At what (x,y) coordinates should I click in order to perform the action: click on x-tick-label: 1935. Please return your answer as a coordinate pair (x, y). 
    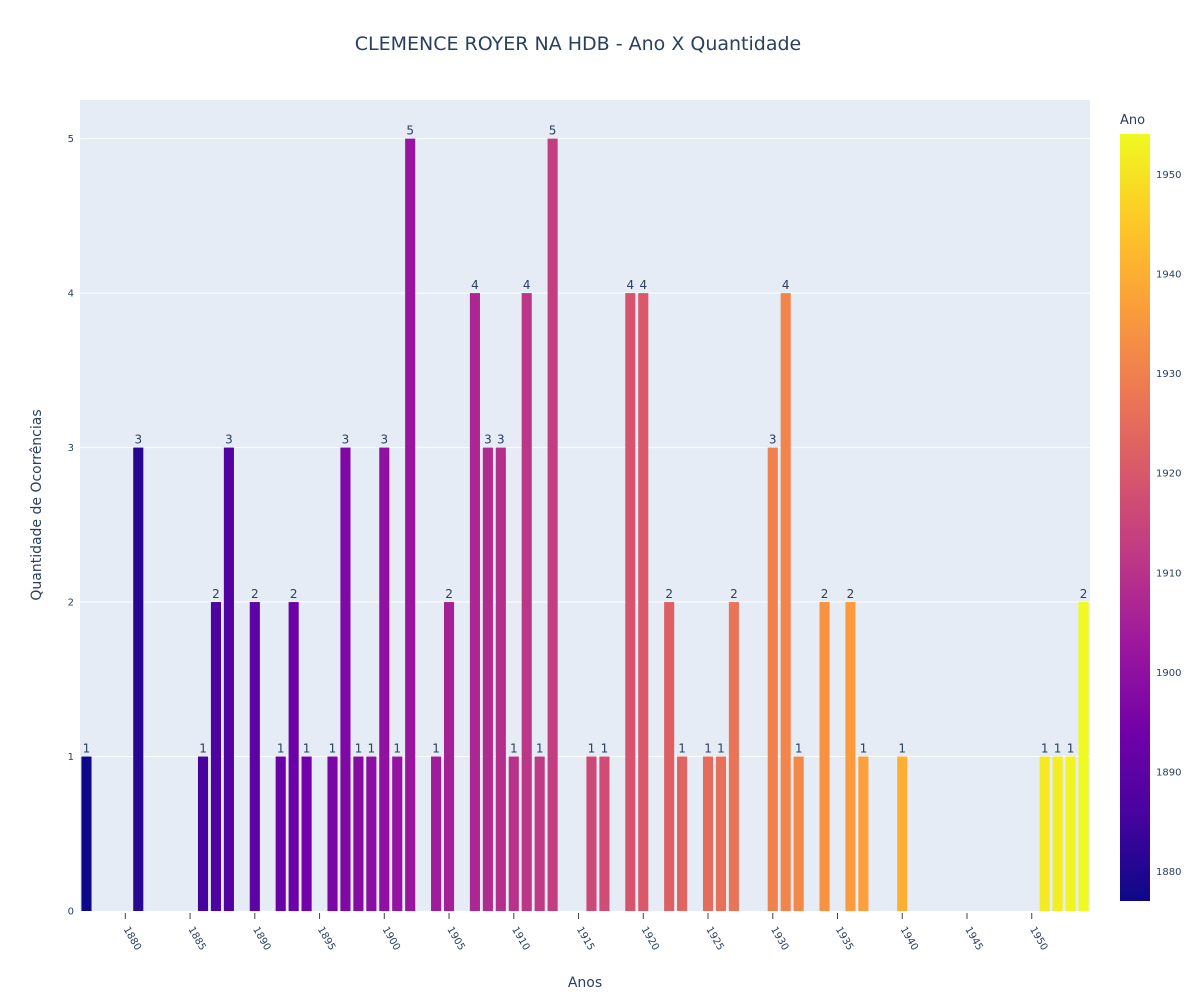
    Looking at the image, I should click on (844, 939).